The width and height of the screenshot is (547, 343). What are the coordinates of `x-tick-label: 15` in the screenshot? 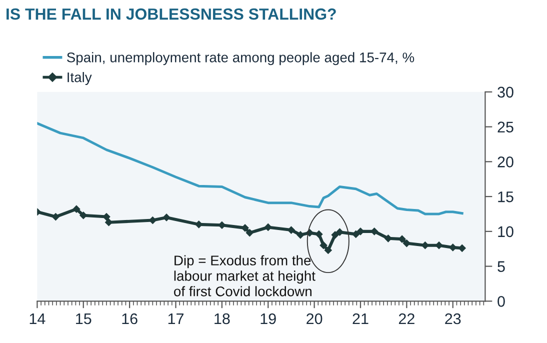 It's located at (84, 319).